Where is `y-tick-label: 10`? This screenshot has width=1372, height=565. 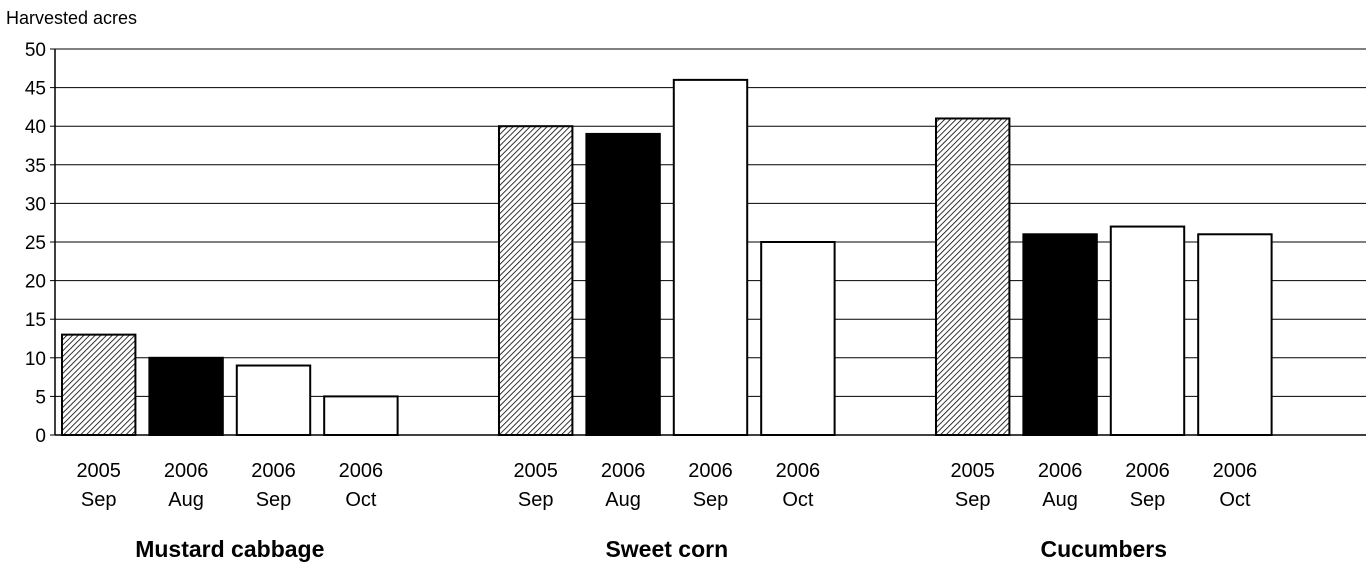 y-tick-label: 10 is located at coordinates (35, 359).